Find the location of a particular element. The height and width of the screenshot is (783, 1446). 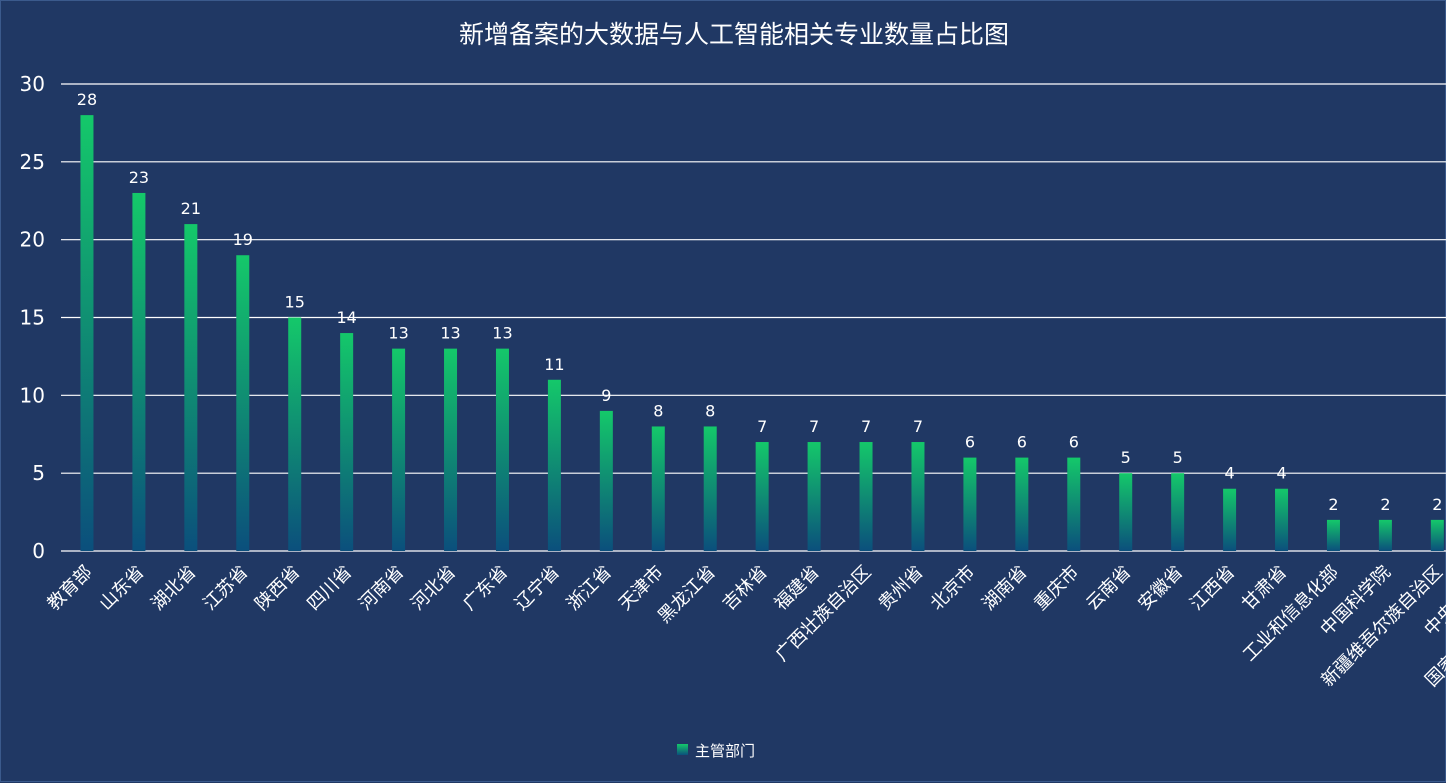

y-axis-ticks: 0 5 10 15 20 25 30 is located at coordinates (32, 317).